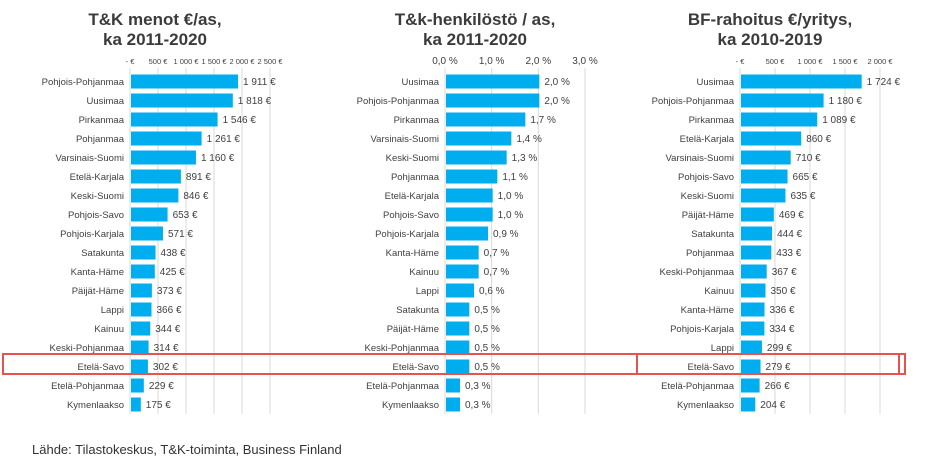  Describe the element at coordinates (445, 61) in the screenshot. I see `tick-label-1-0: 0,0 %` at that location.